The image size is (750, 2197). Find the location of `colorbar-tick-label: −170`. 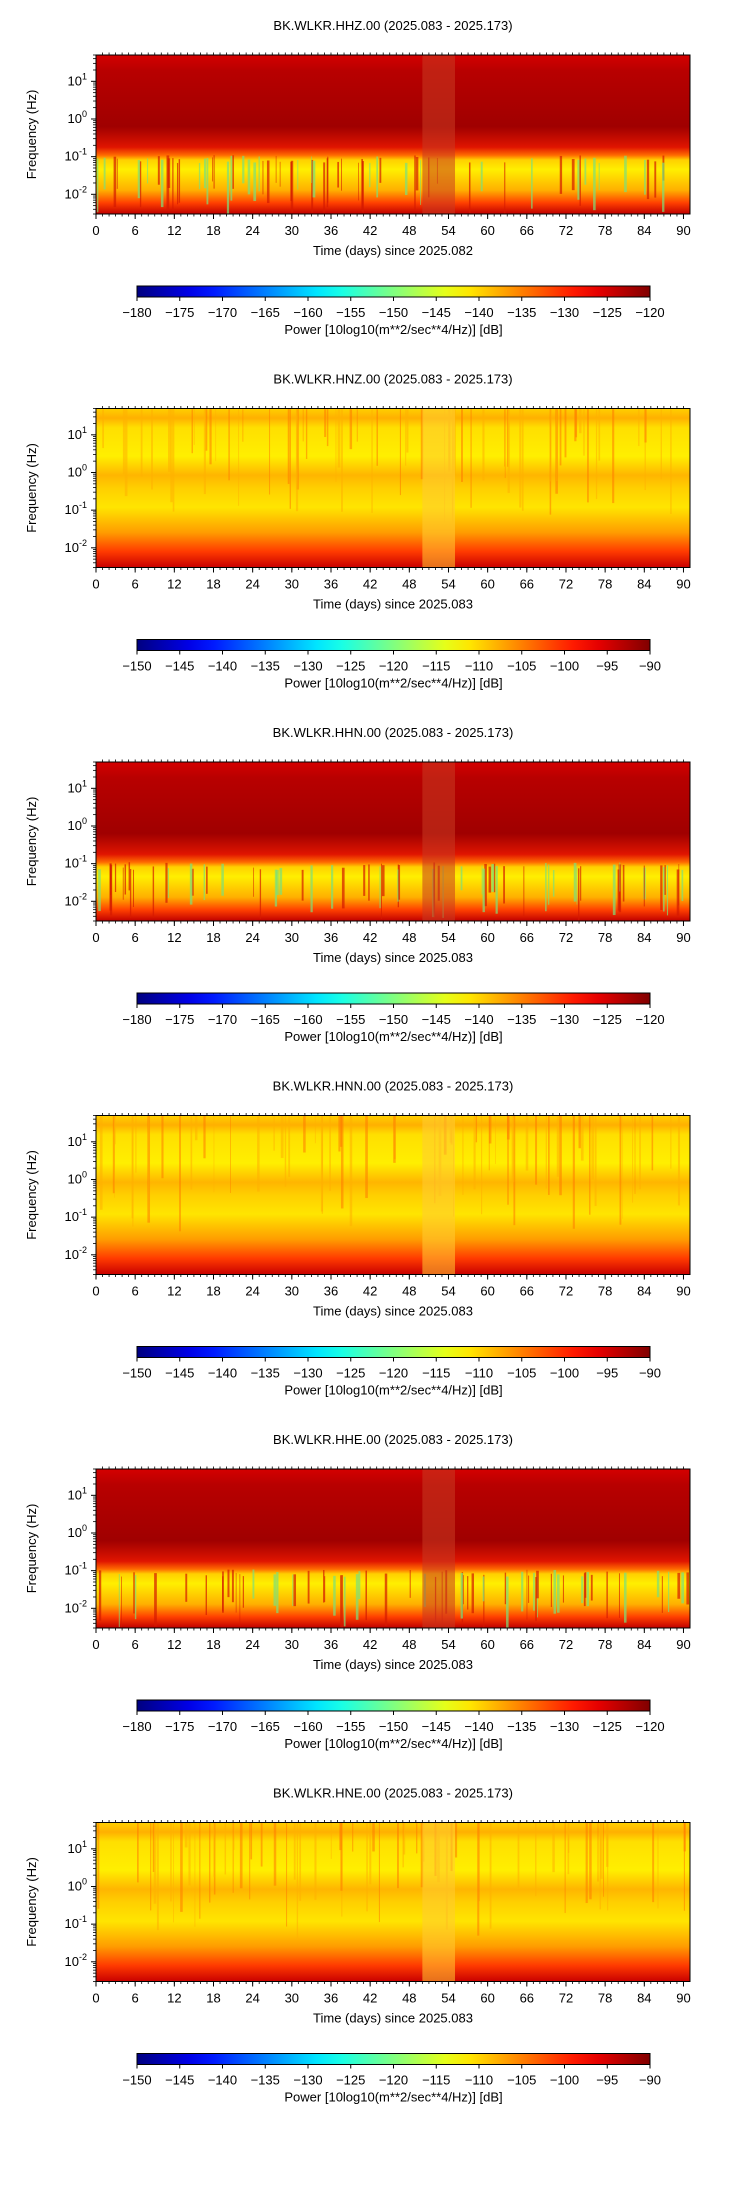

colorbar-tick-label: −170 is located at coordinates (222, 1019).